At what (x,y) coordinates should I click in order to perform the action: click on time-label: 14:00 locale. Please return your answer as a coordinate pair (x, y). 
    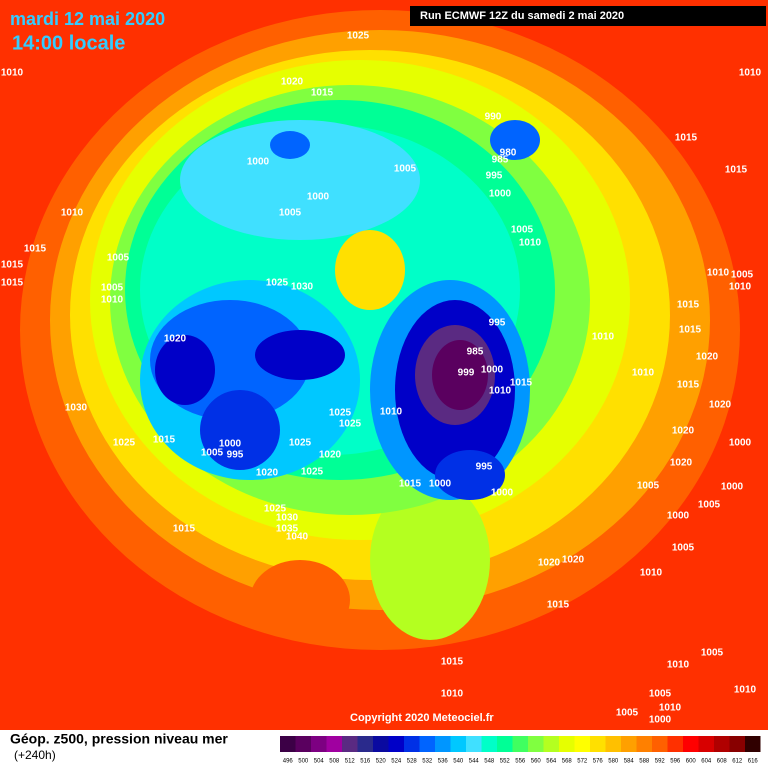
    Looking at the image, I should click on (68, 43).